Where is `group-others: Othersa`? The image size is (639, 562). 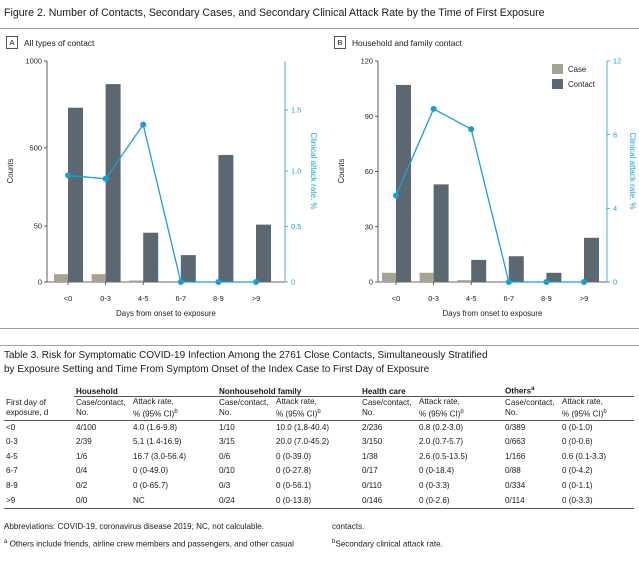 group-others: Othersa is located at coordinates (568, 389).